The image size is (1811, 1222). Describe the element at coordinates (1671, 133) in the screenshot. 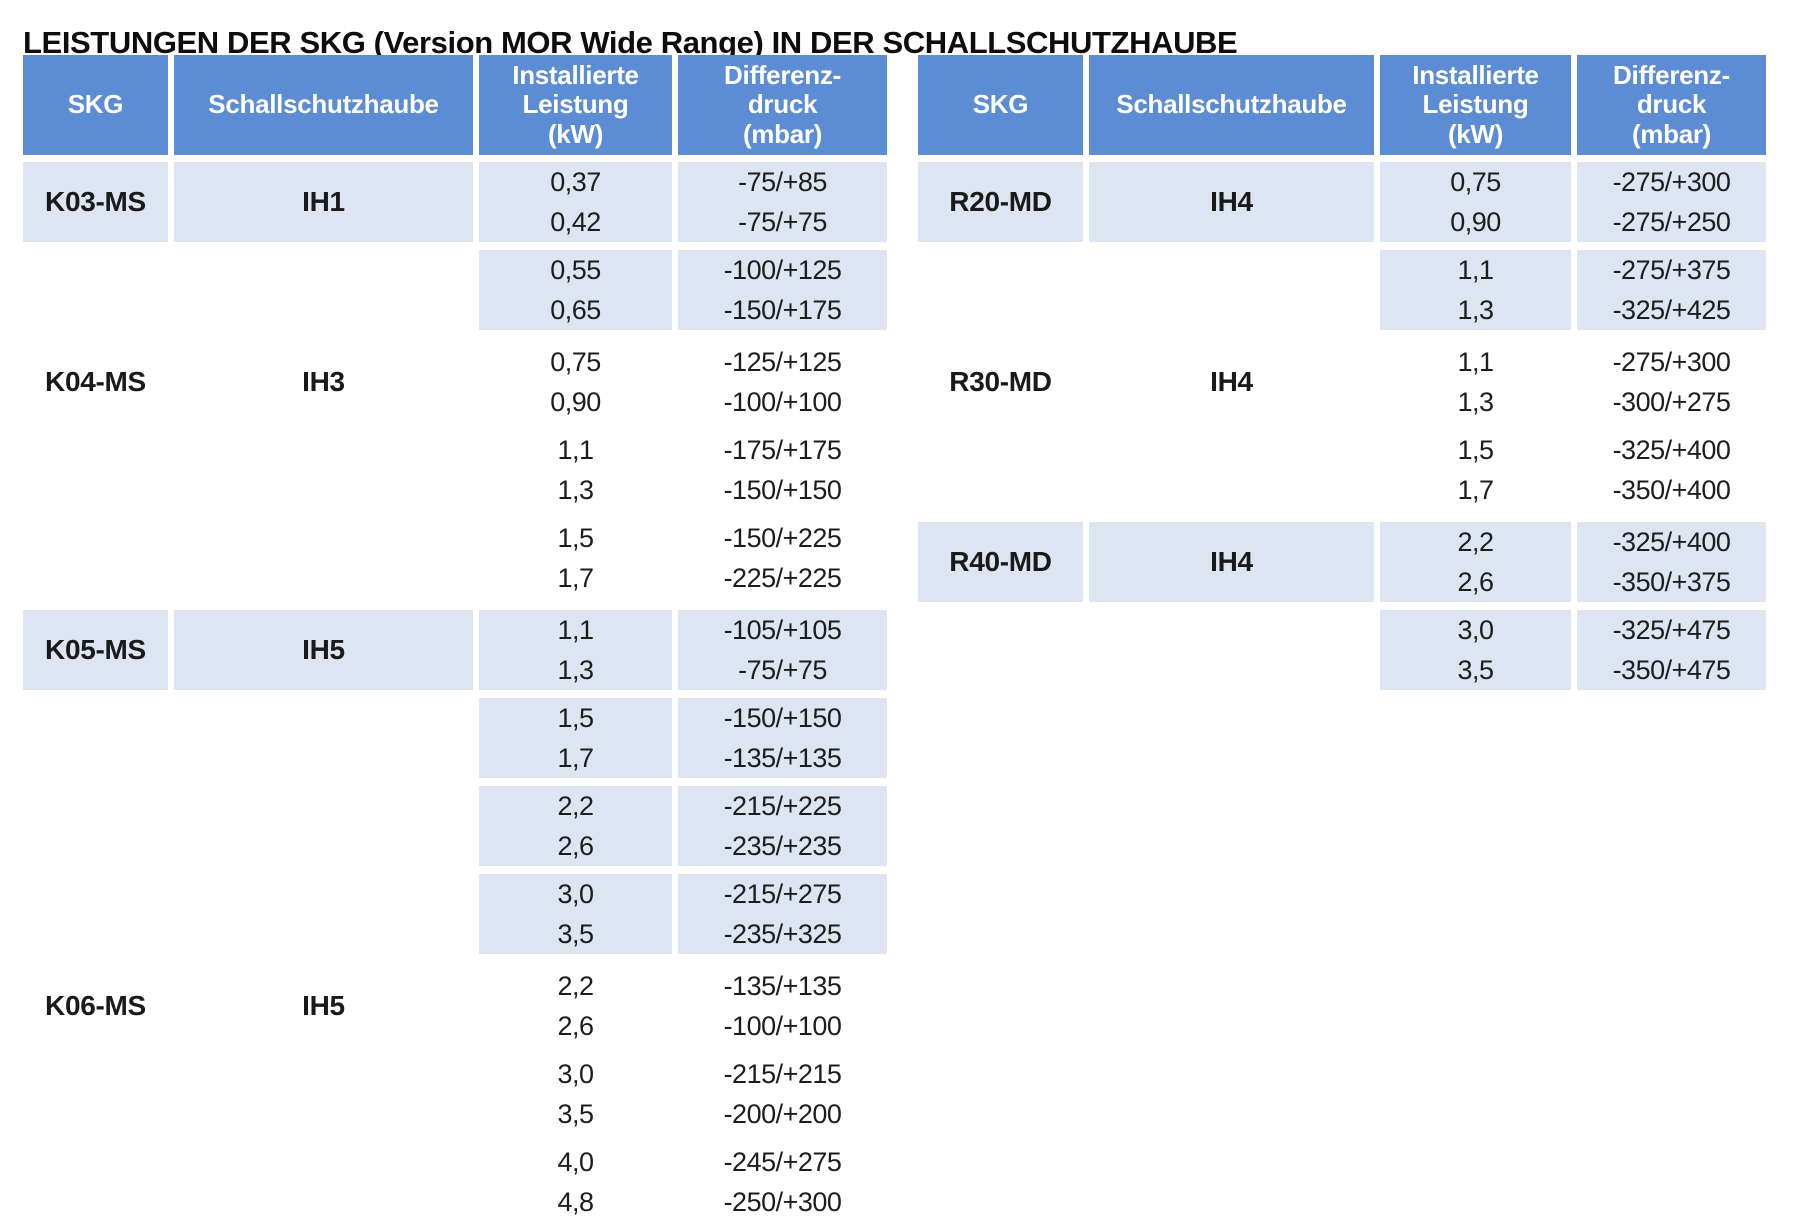

I see `column-header-line: (mbar)` at that location.